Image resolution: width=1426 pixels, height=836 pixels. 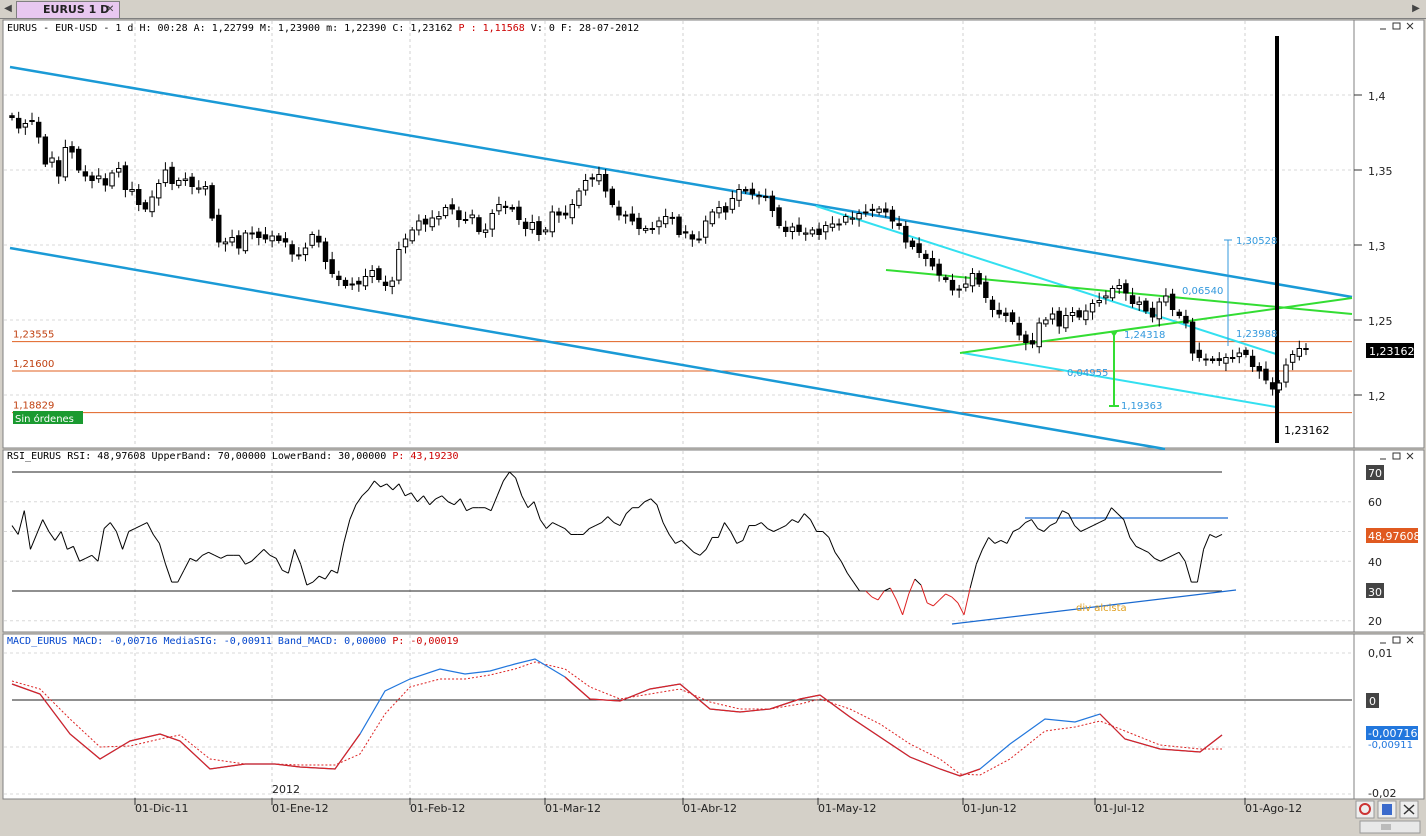 I want to click on rsi-divergence-line, so click(x=1094, y=607).